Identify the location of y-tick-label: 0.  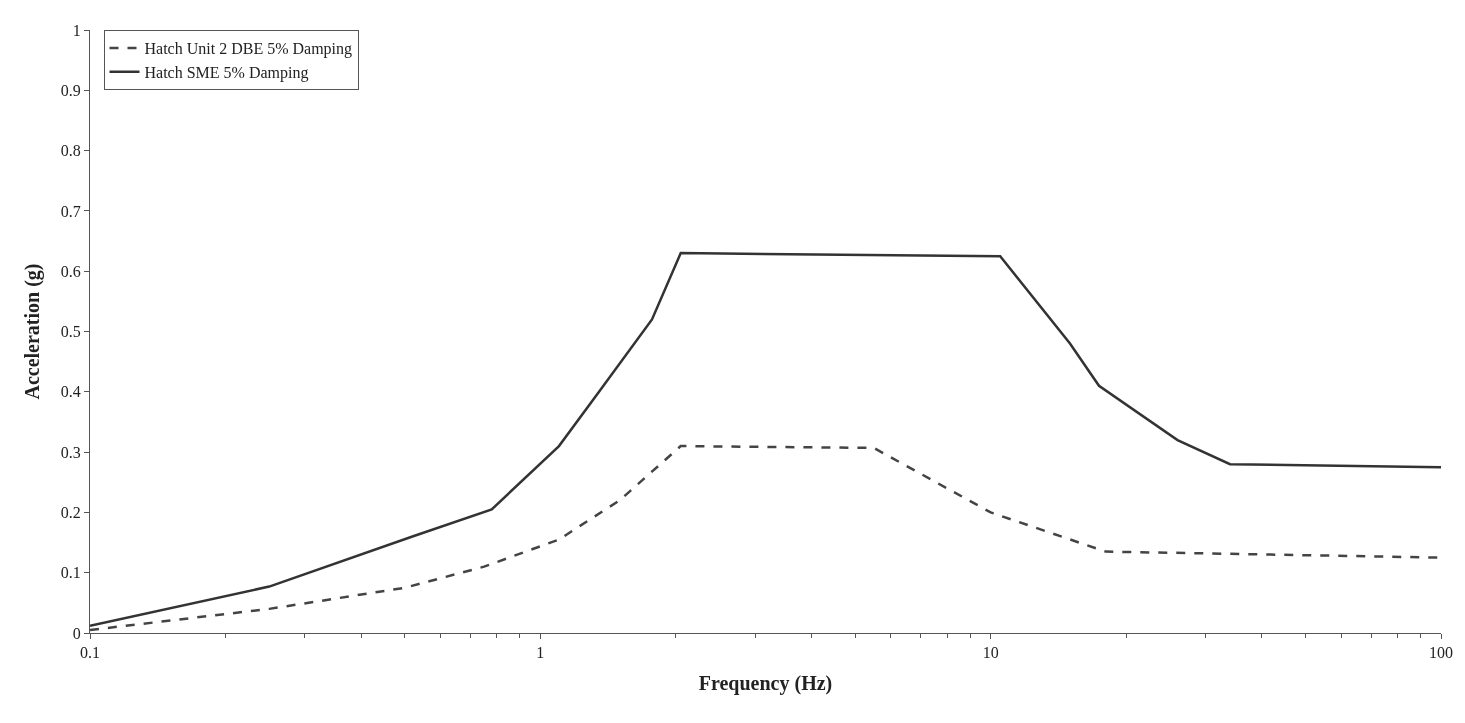
(76, 633).